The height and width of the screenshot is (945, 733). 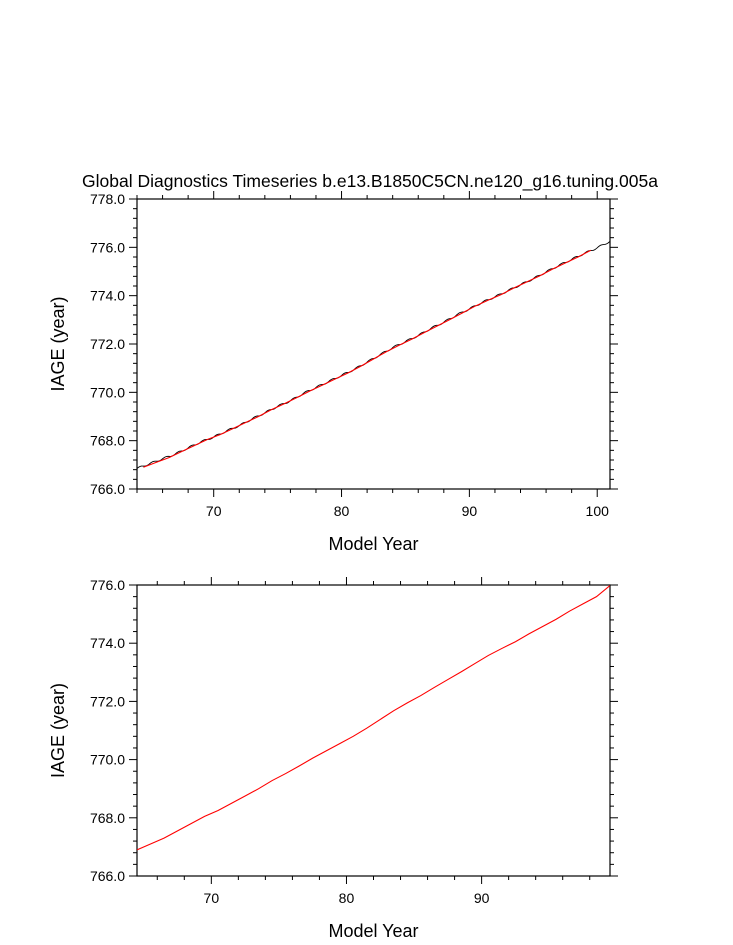 I want to click on series-group, so click(x=367, y=358).